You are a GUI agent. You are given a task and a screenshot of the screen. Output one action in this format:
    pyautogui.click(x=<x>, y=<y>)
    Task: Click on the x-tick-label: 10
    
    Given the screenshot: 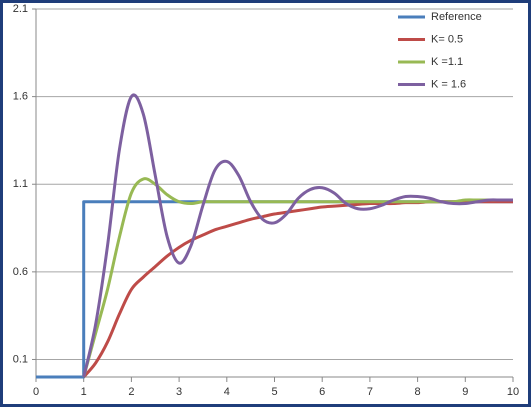 What is the action you would take?
    pyautogui.click(x=513, y=392)
    